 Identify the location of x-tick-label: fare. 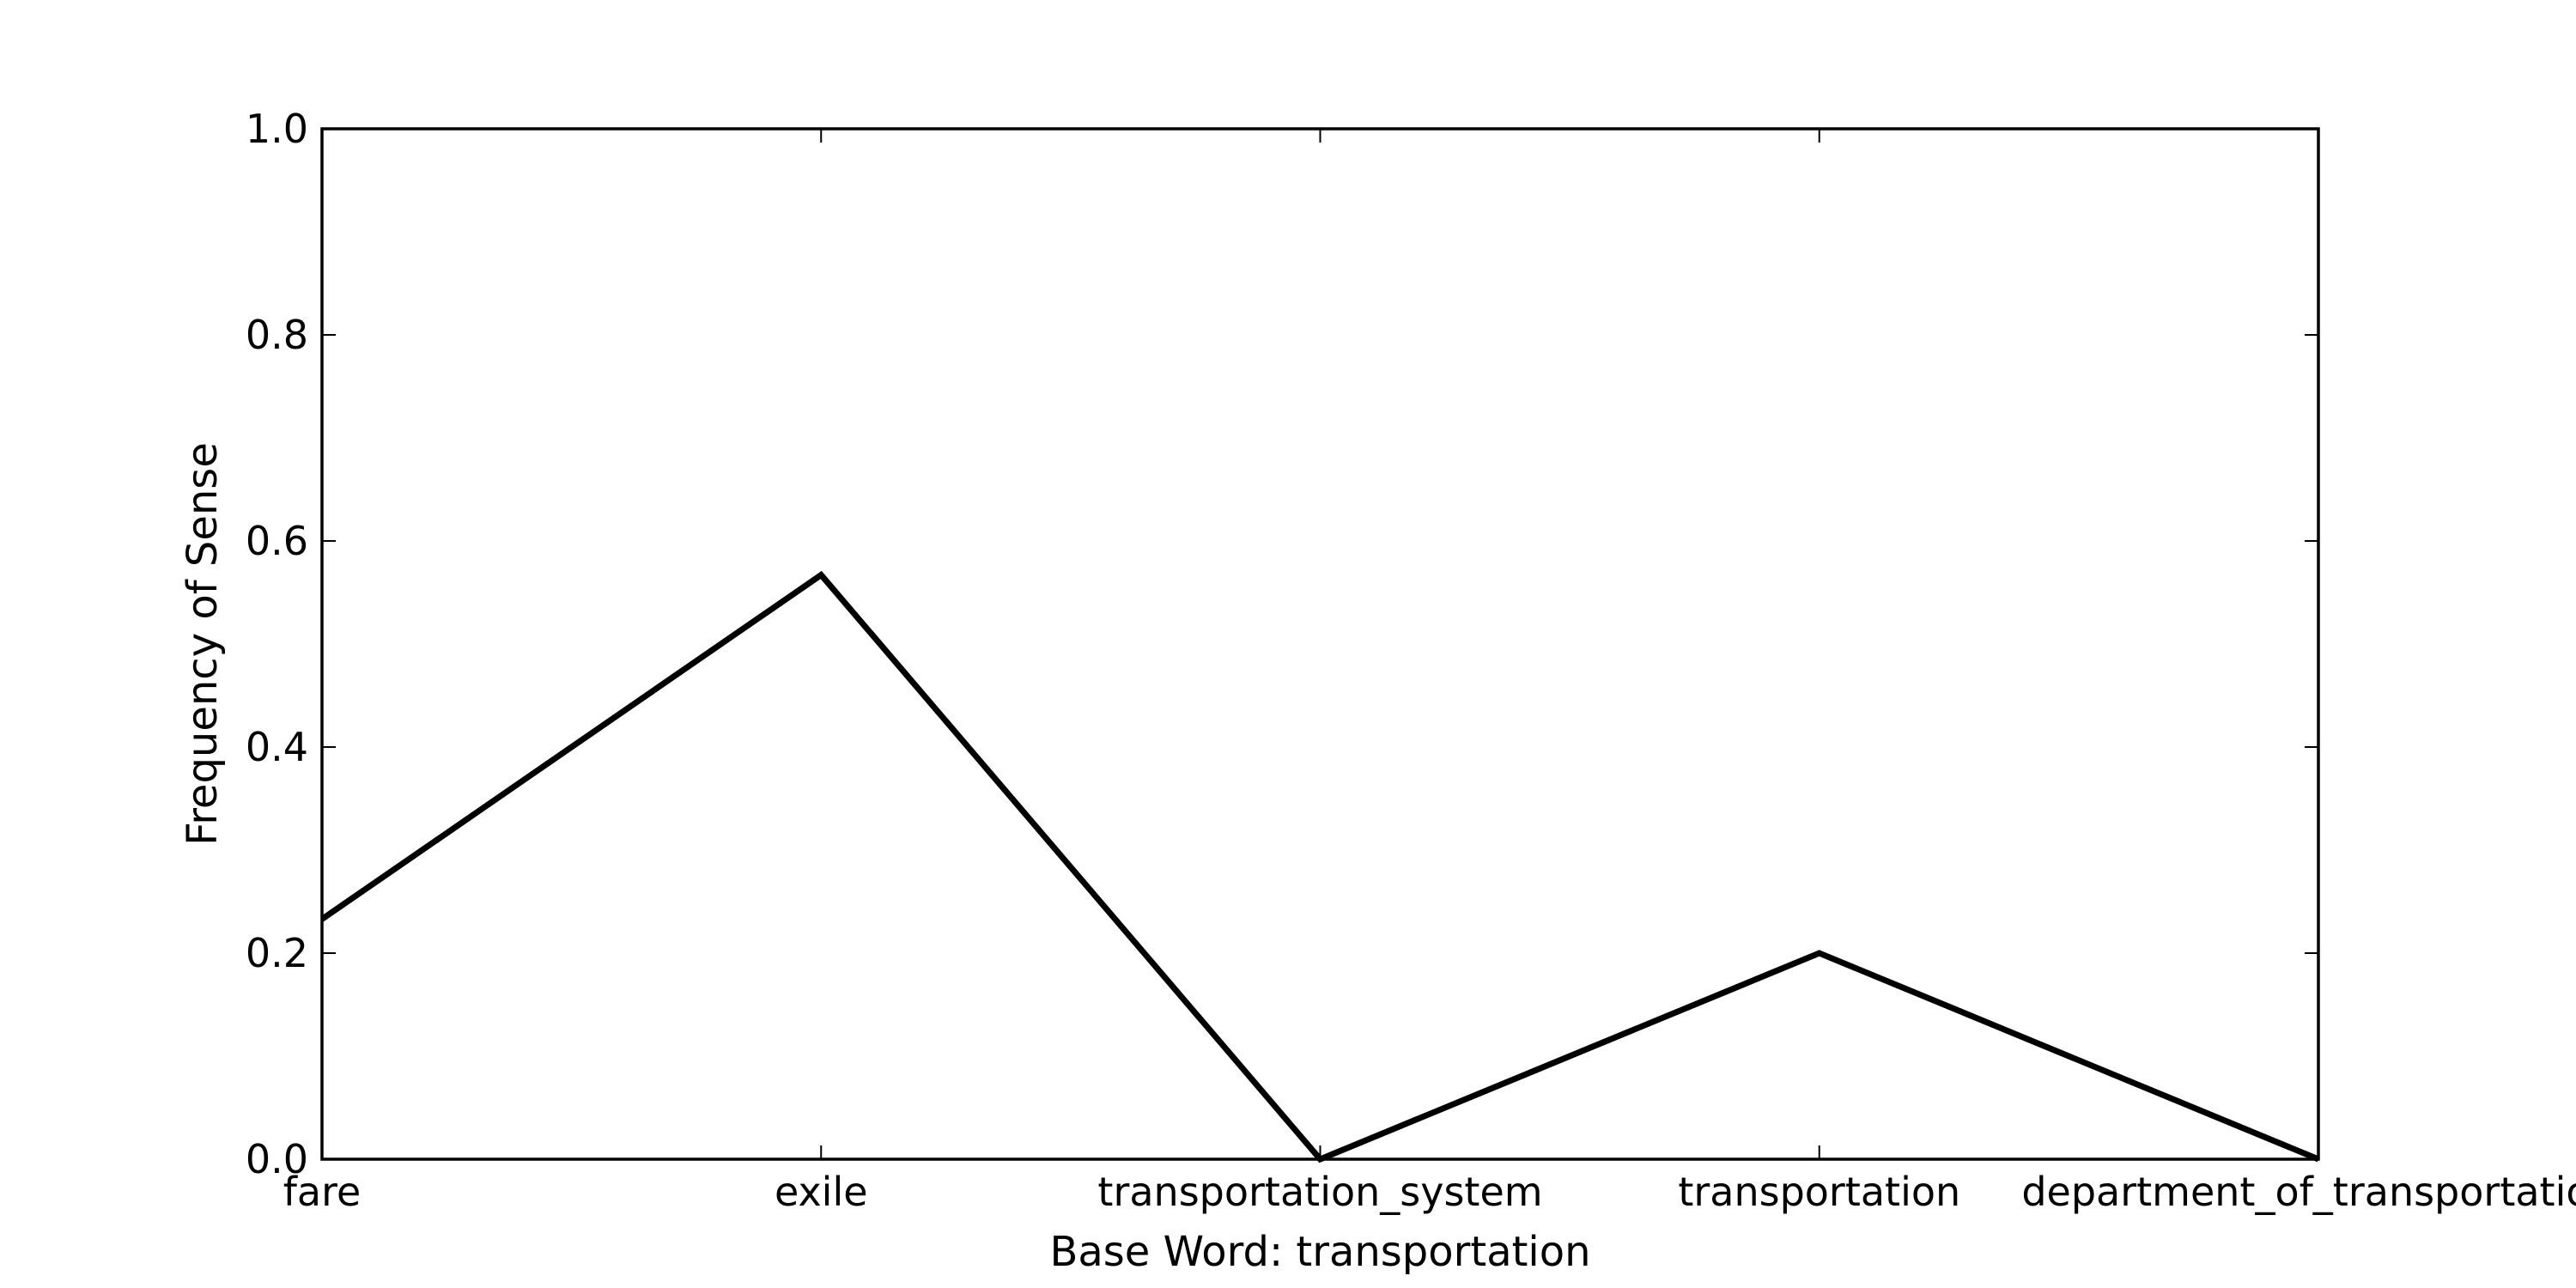
(322, 1192).